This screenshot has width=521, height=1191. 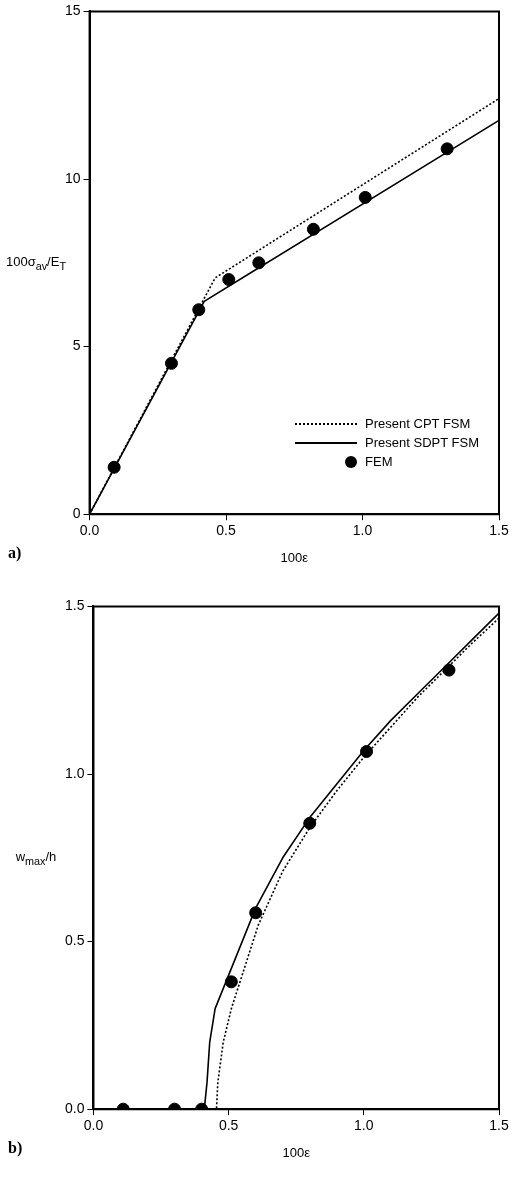 I want to click on legend-label: FEM, so click(x=379, y=462).